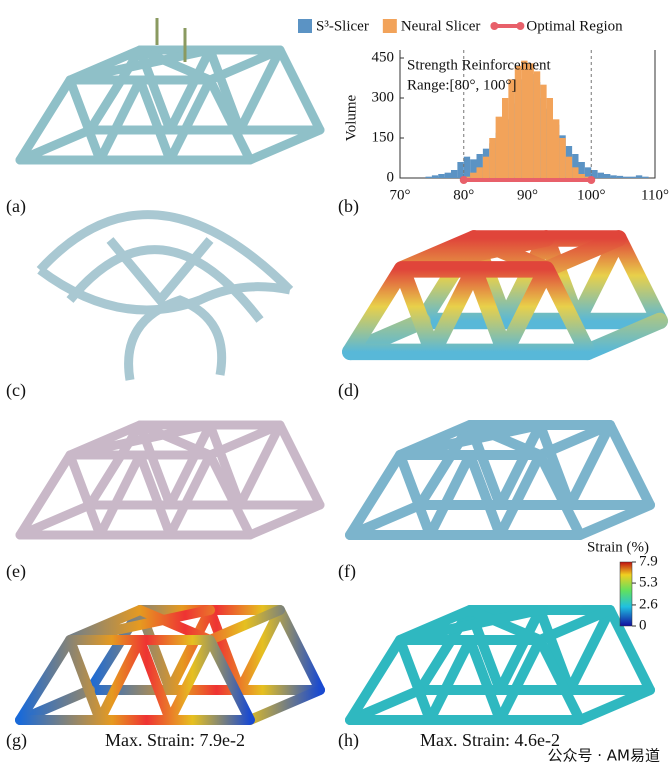 This screenshot has height=778, width=671. I want to click on y-tick-label: 300, so click(383, 97).